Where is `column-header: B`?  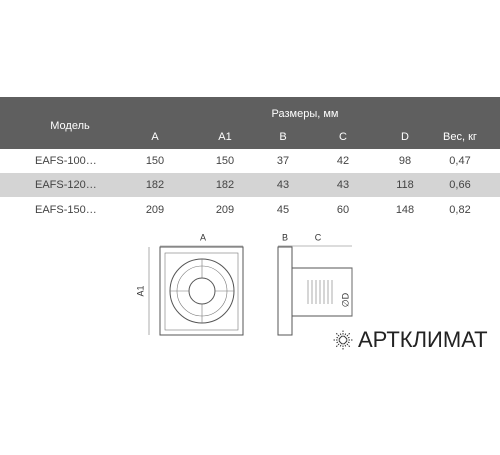
column-header: B is located at coordinates (282, 137).